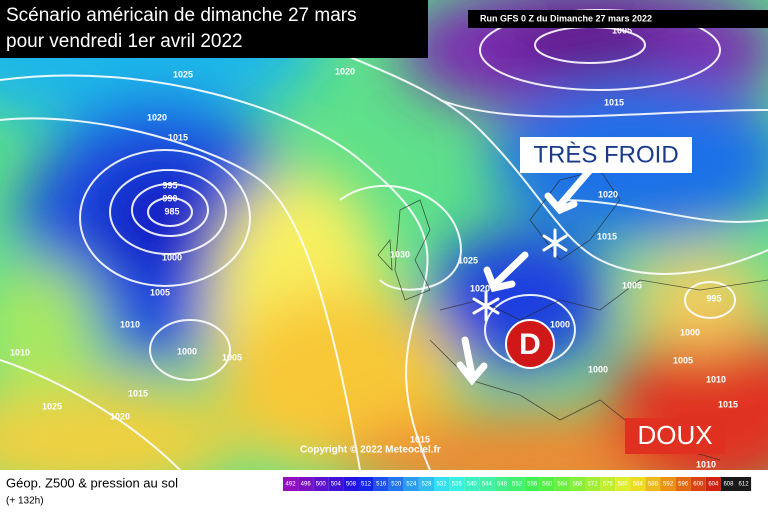 The image size is (768, 517). Describe the element at coordinates (124, 41) in the screenshot. I see `subtitle: pour vendredi 1er avril 2022` at that location.